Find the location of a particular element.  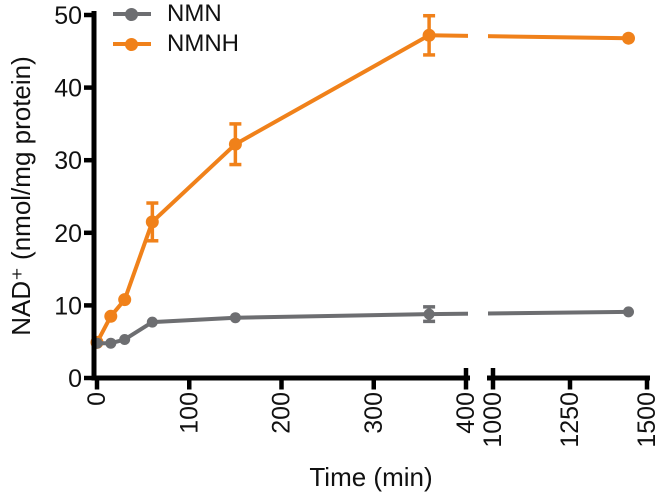

nmnh-line-marker-icon is located at coordinates (132, 44).